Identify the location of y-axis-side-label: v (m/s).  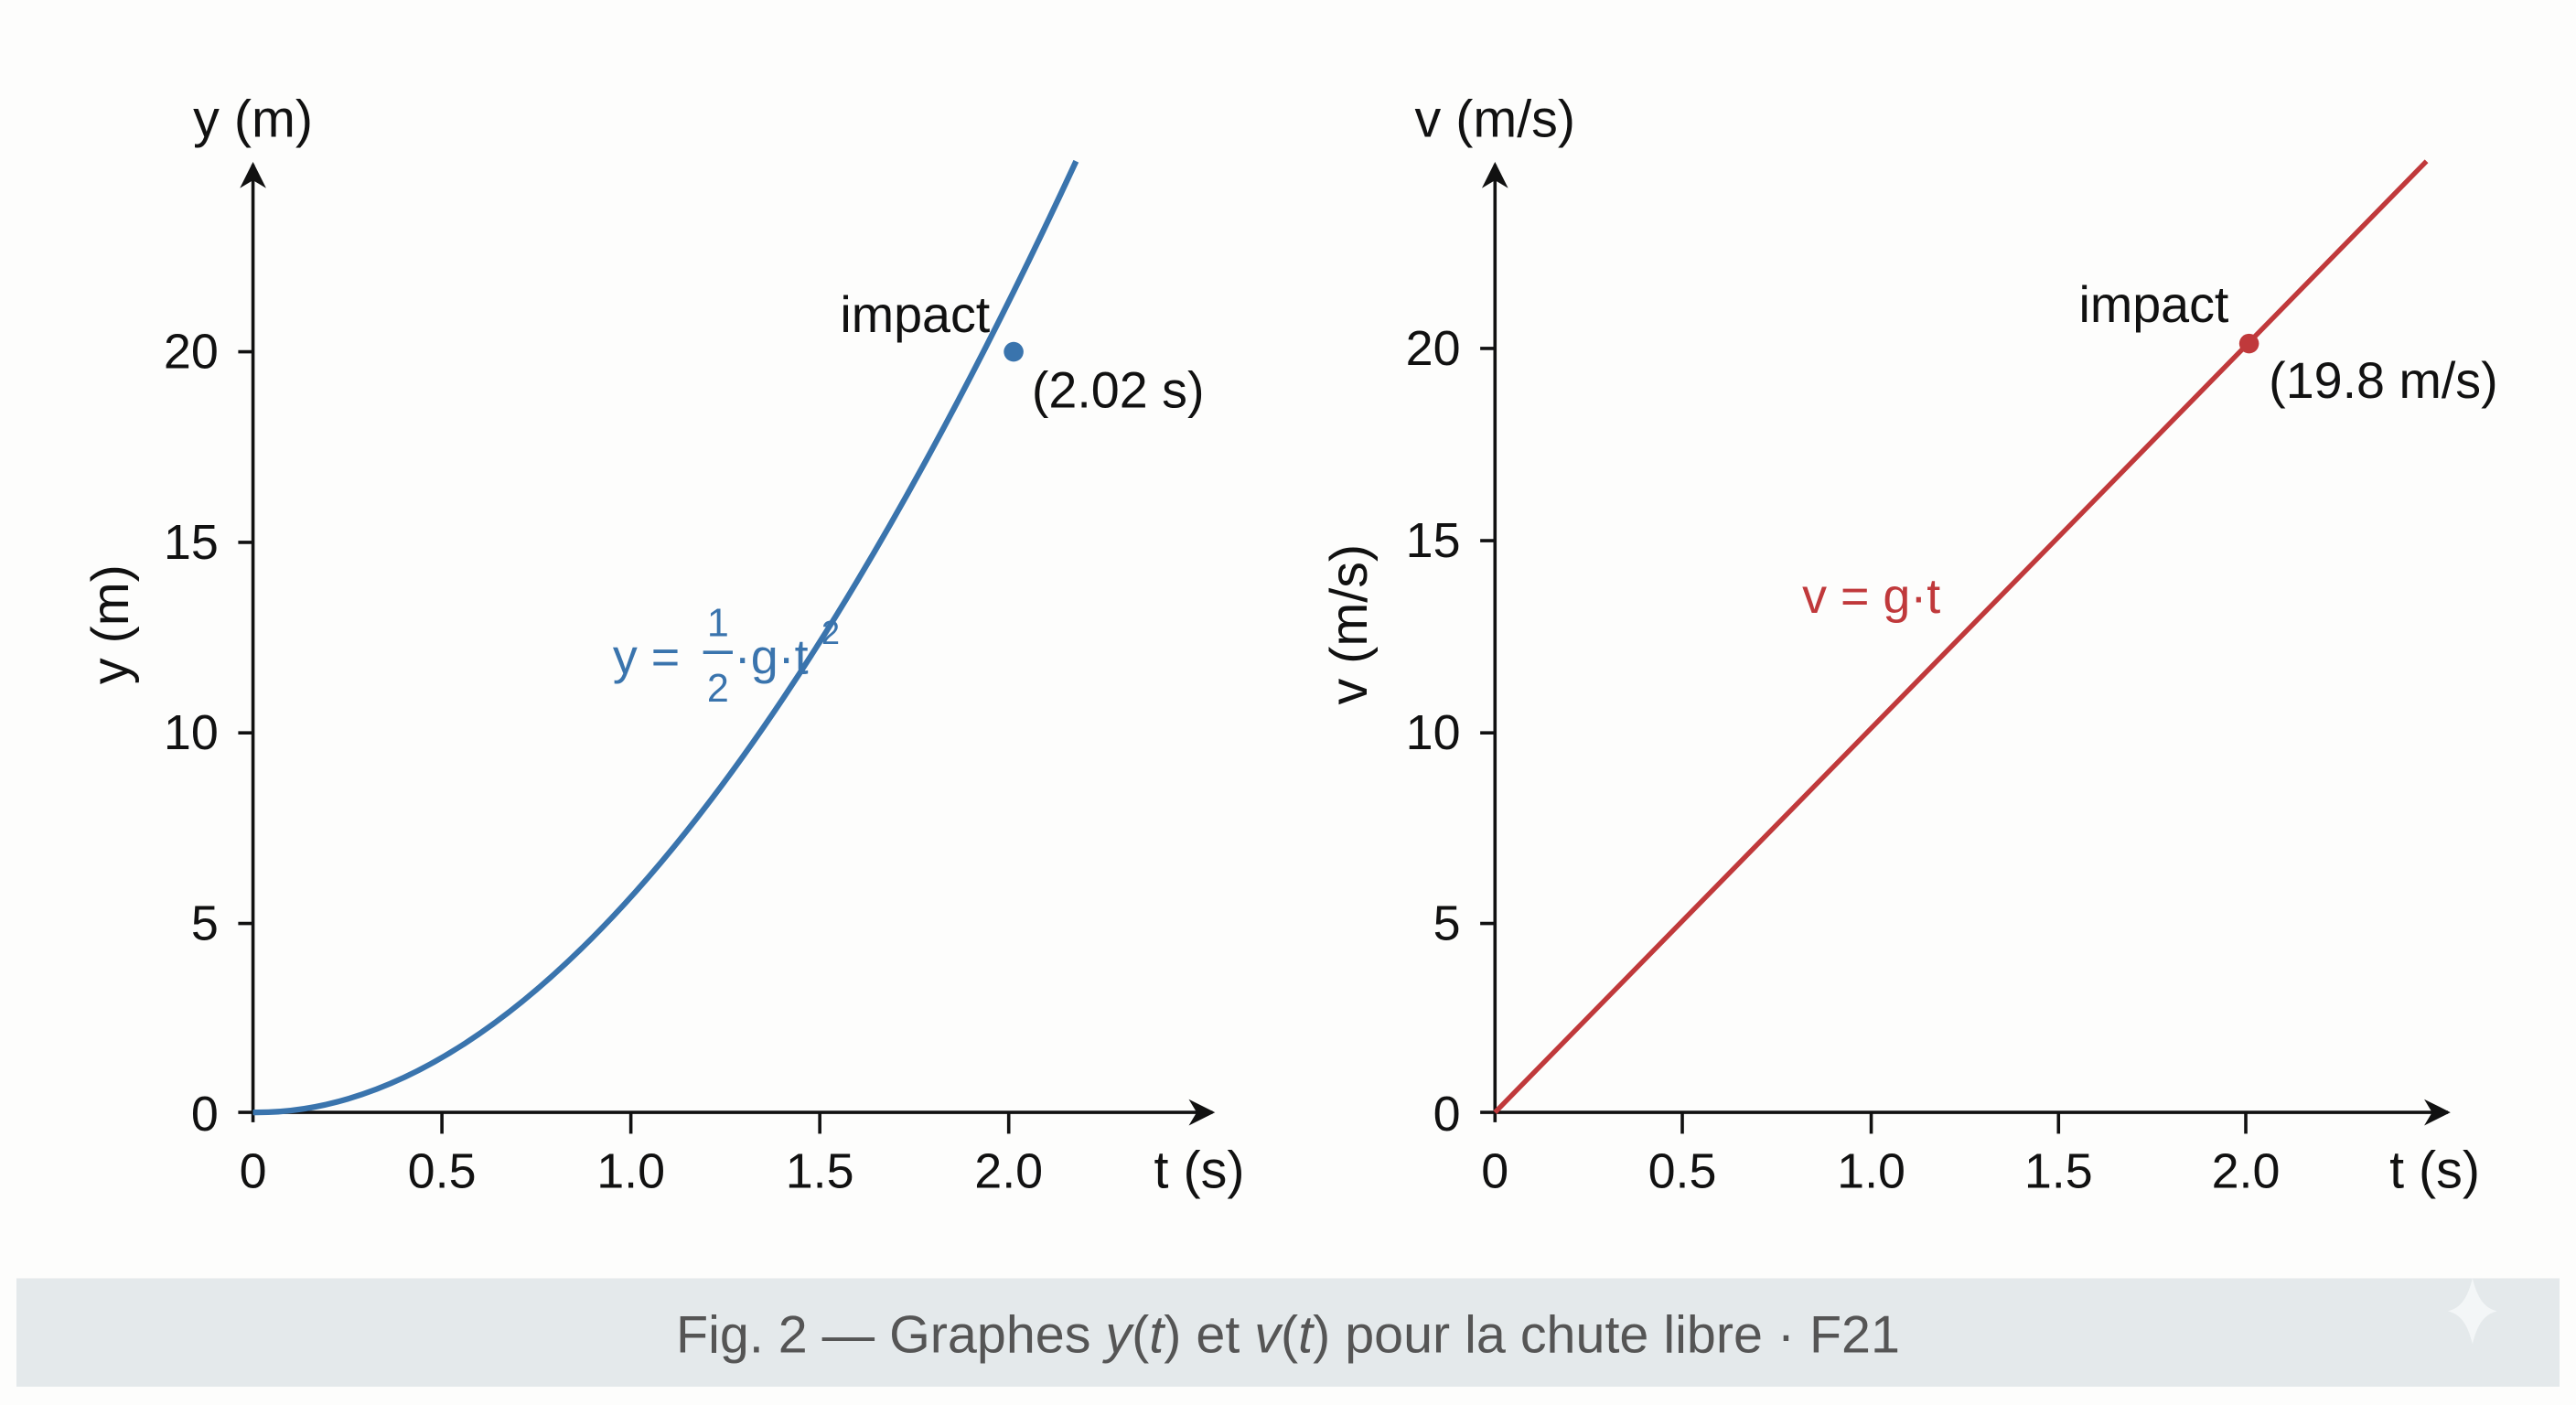
(1349, 624).